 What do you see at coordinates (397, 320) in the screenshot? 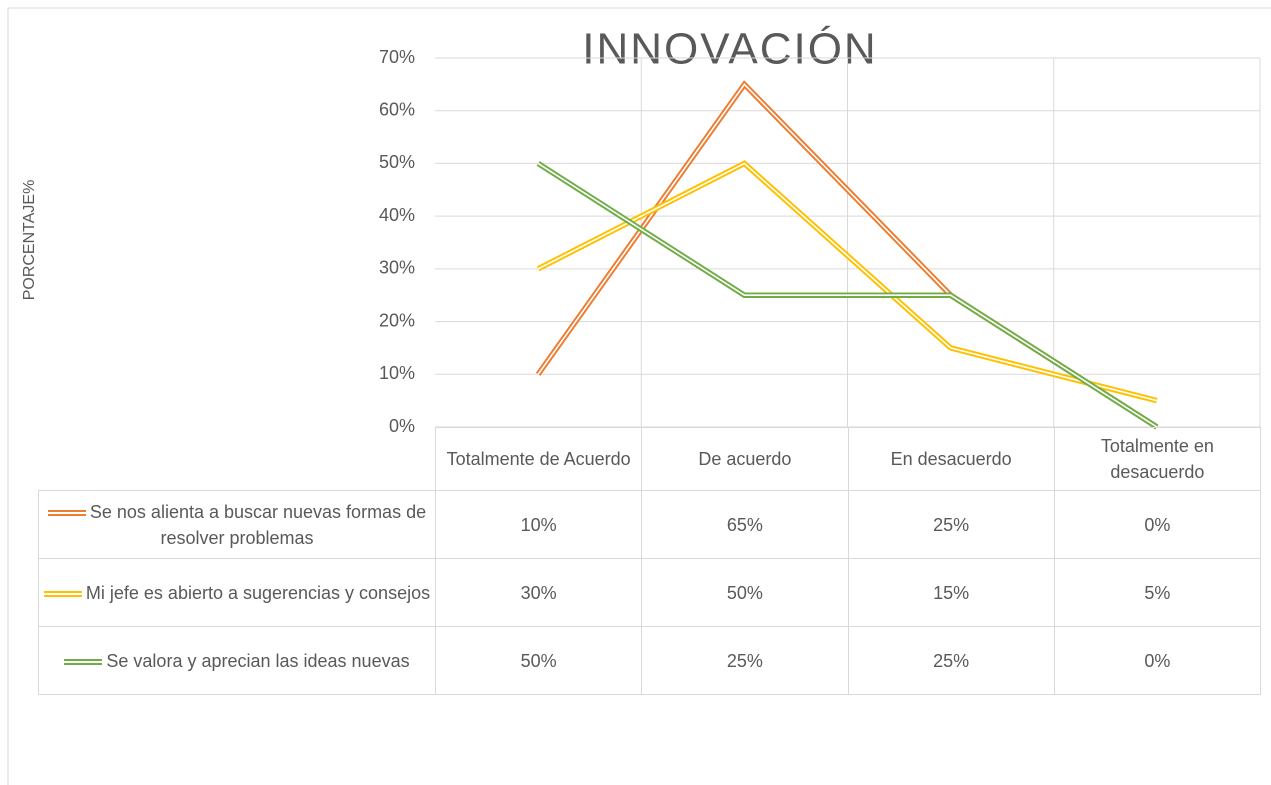
I see `y-tick-label: 20%` at bounding box center [397, 320].